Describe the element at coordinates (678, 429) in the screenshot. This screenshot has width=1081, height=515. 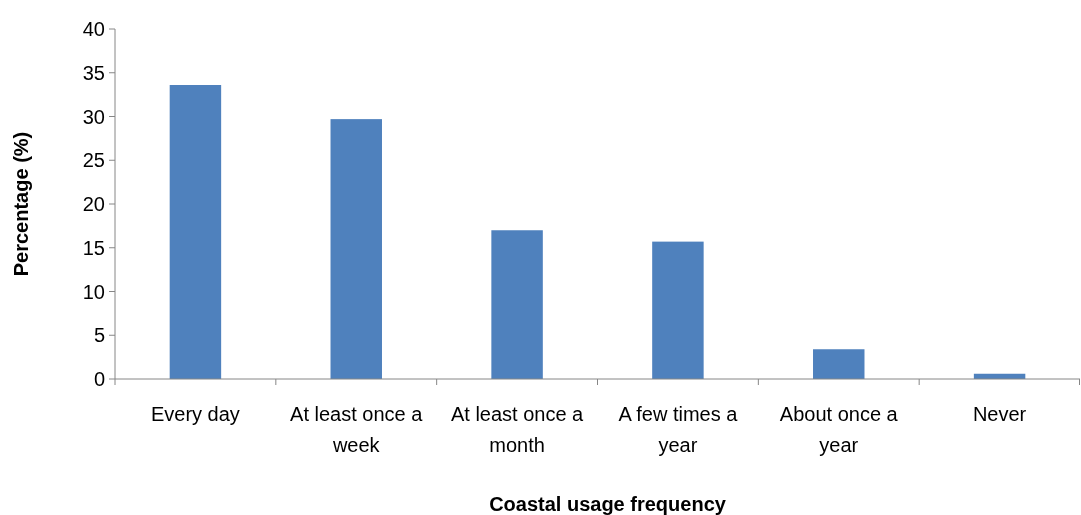
I see `x-tick-label: A few times a year` at that location.